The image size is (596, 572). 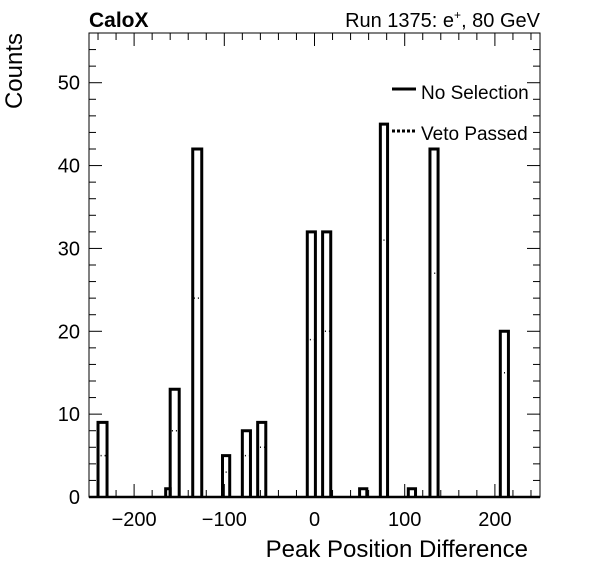 I want to click on legend-no-selection-label: No Selection, so click(x=475, y=93).